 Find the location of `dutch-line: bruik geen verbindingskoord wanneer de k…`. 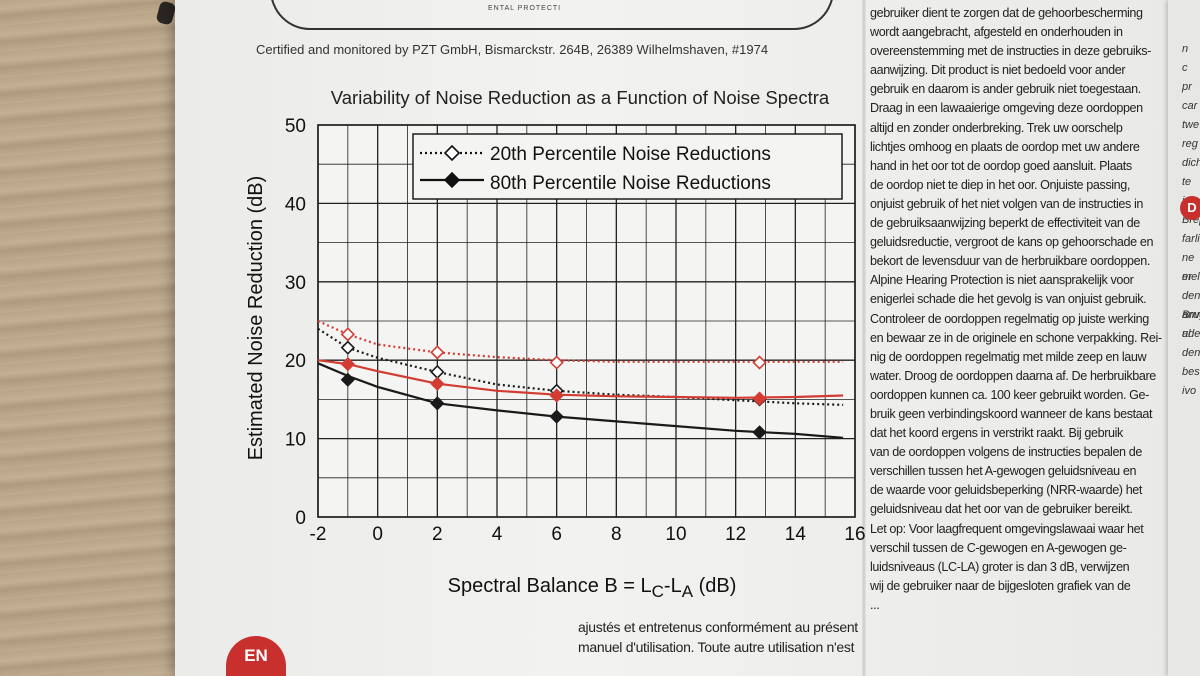

dutch-line: bruik geen verbindingskoord wanneer de k… is located at coordinates (1011, 413).